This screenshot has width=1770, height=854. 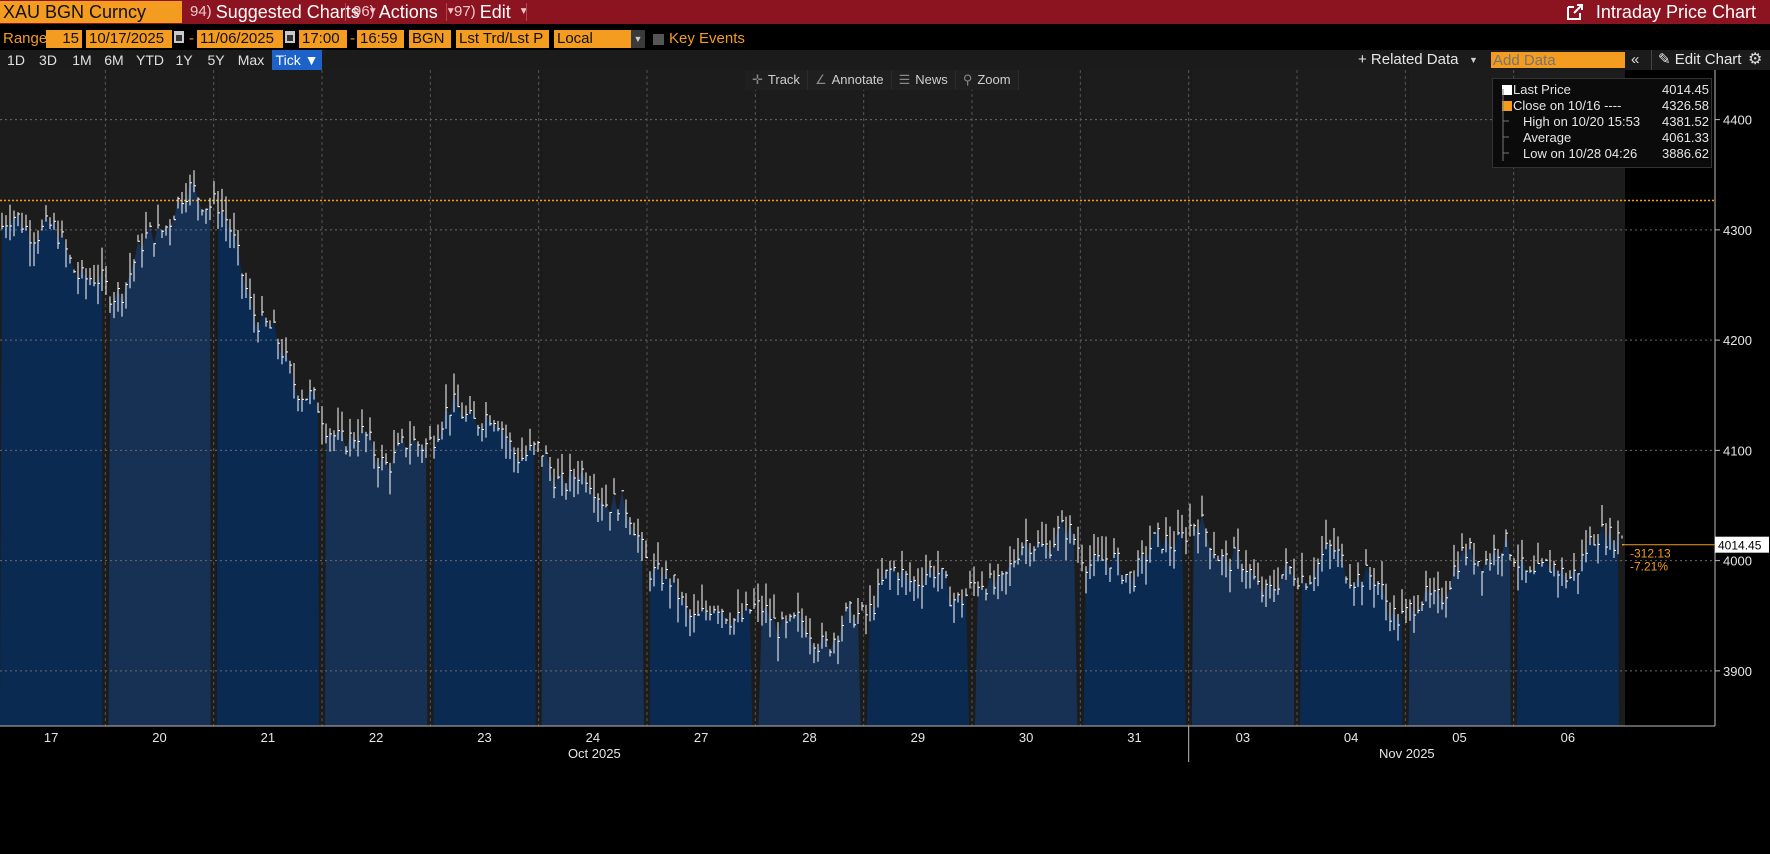 I want to click on start-date-input: 10/17/2025, so click(x=129, y=39).